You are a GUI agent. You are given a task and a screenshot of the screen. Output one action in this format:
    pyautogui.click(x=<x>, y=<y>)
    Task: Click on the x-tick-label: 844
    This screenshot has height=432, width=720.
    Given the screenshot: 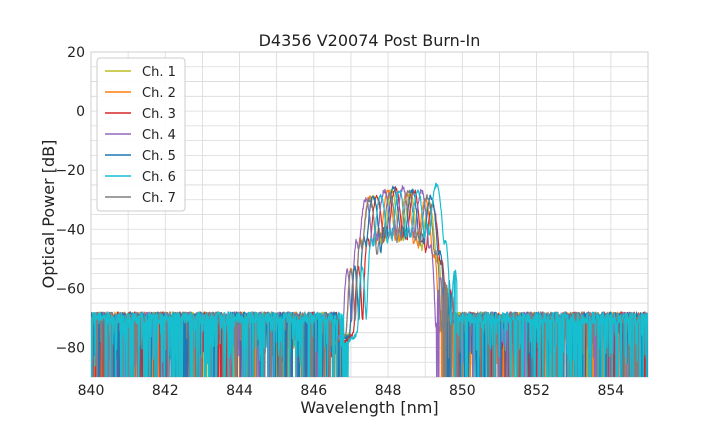 What is the action you would take?
    pyautogui.click(x=239, y=391)
    